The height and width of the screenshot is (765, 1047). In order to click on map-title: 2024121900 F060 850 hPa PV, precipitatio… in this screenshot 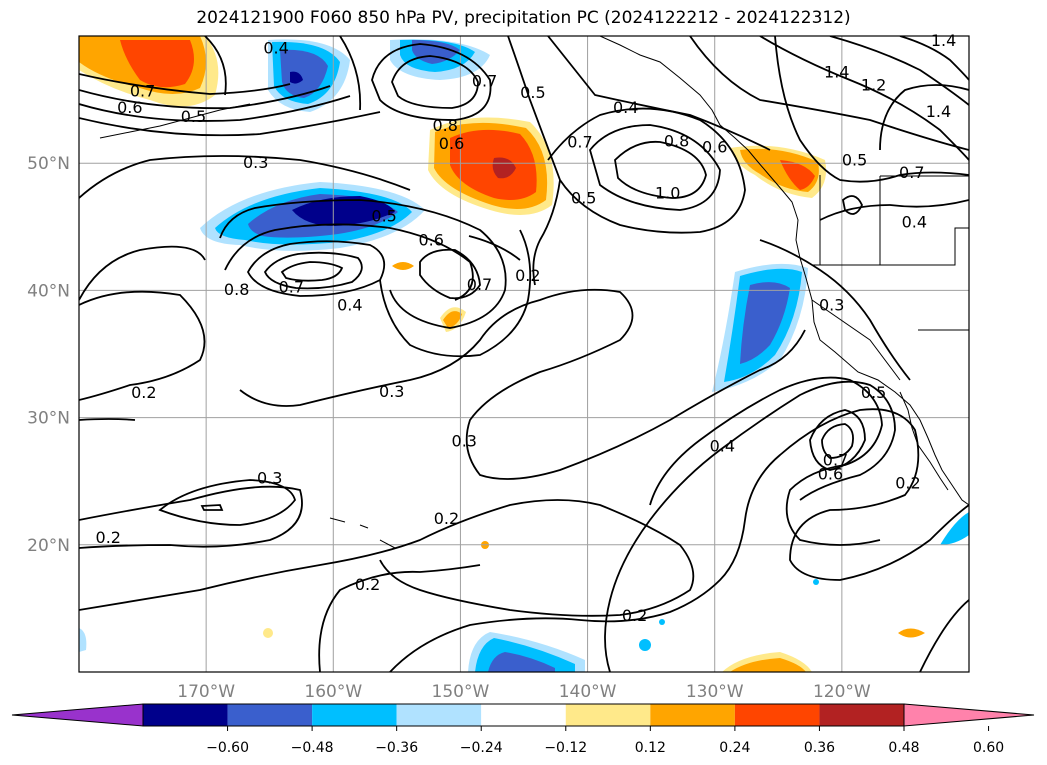, I will do `click(523, 18)`.